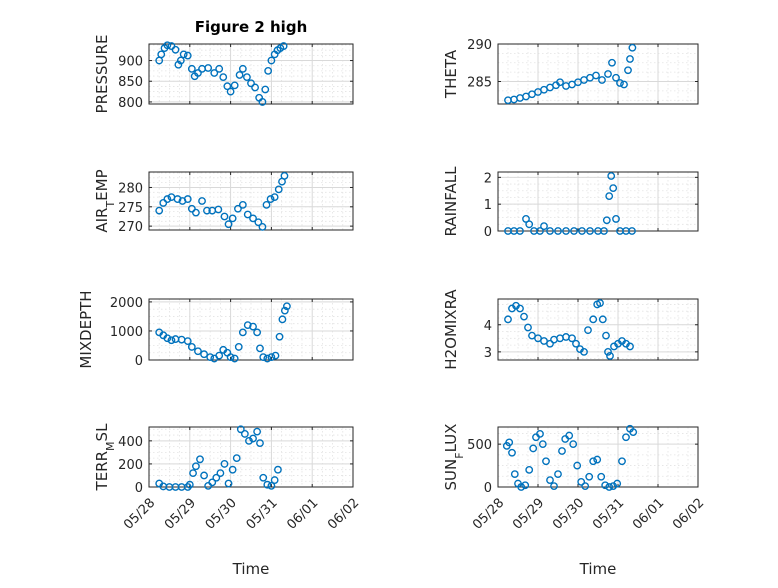 This screenshot has height=588, width=778. Describe the element at coordinates (139, 488) in the screenshot. I see `y-tick-label: 0` at that location.